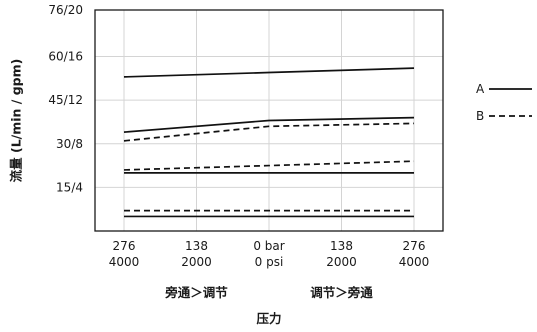 The image size is (537, 332). I want to click on legend-label-A: A, so click(480, 89).